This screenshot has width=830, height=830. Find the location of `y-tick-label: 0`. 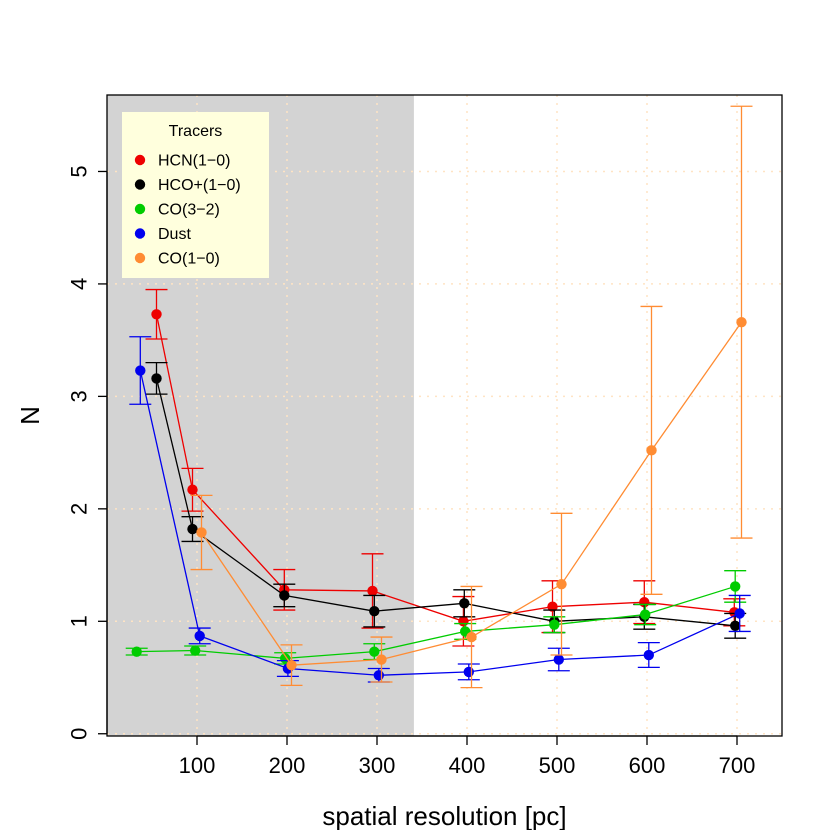

y-tick-label: 0 is located at coordinates (79, 734).